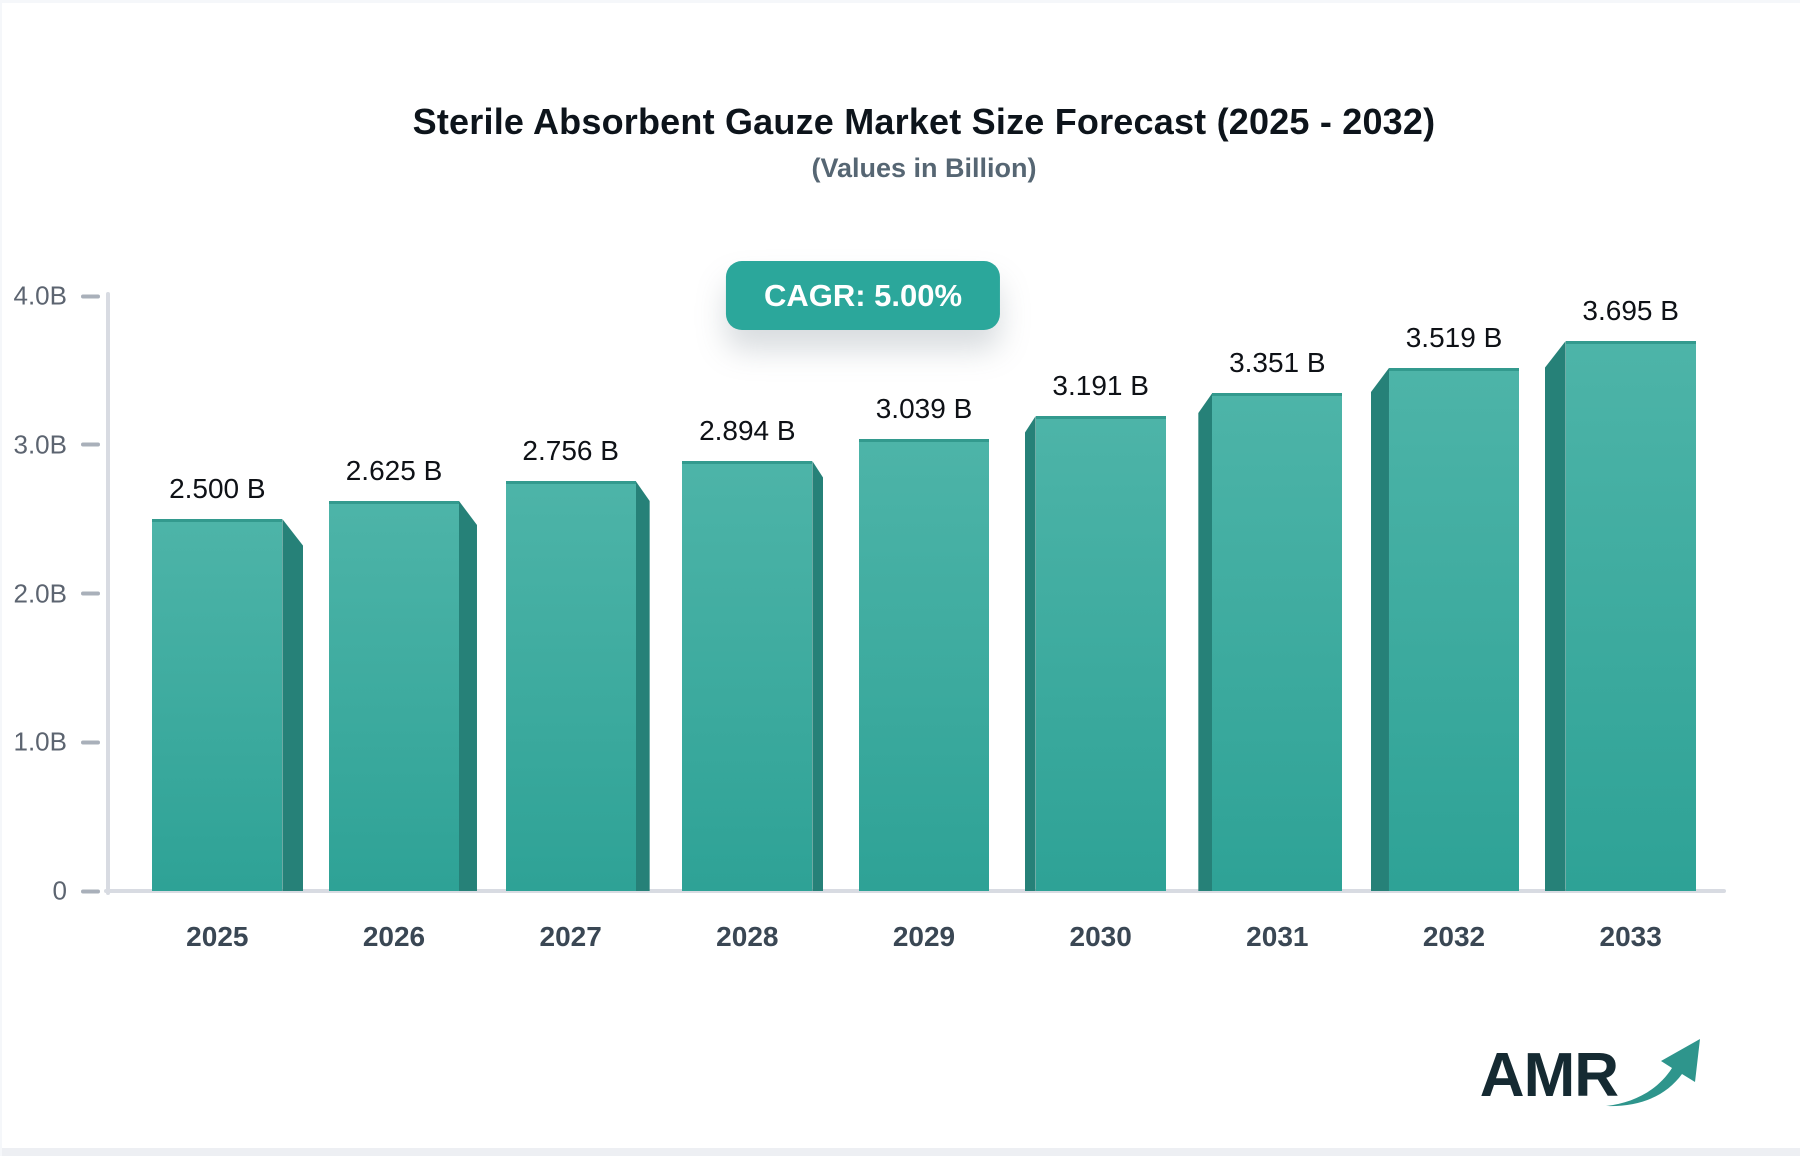  I want to click on bar-value-label: 2.500 B, so click(217, 488).